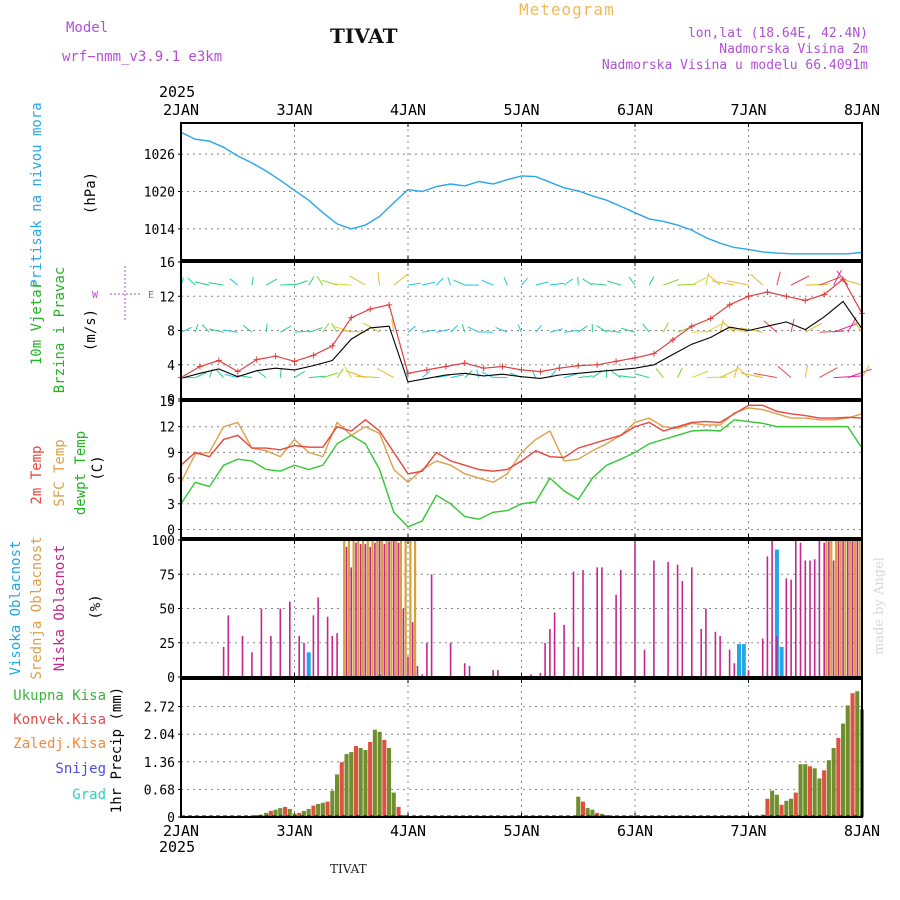 The width and height of the screenshot is (900, 900). What do you see at coordinates (521, 608) in the screenshot?
I see `panel-frame` at bounding box center [521, 608].